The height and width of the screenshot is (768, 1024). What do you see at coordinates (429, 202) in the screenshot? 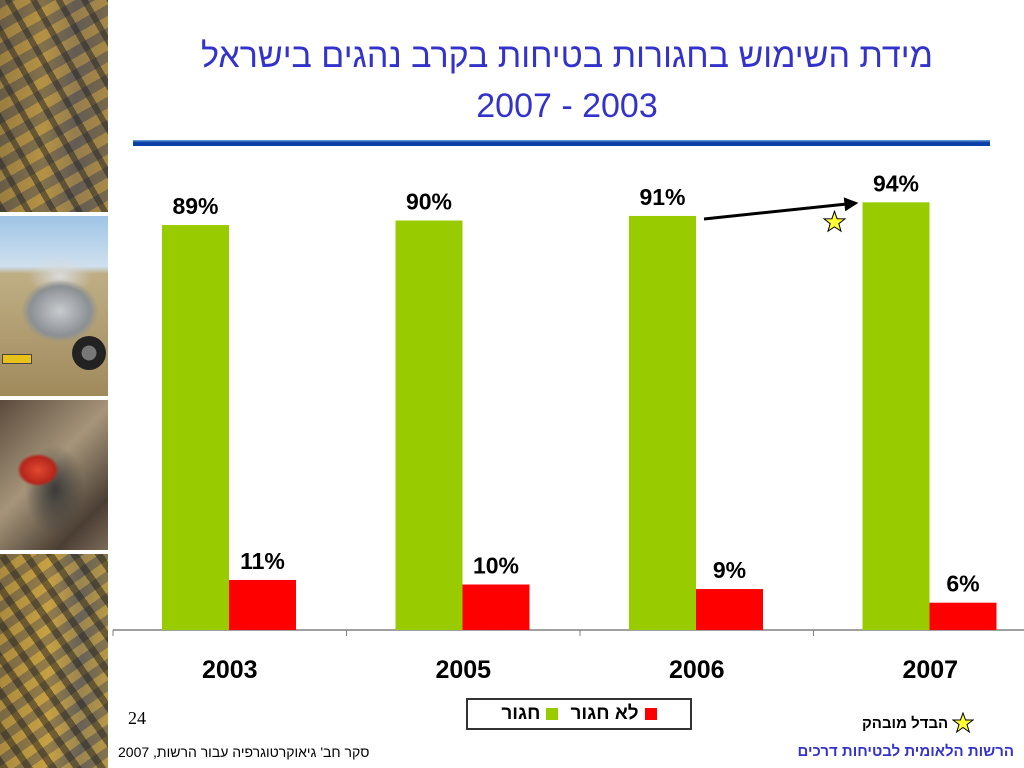
I see `data-label-belted-2005: 90%` at bounding box center [429, 202].